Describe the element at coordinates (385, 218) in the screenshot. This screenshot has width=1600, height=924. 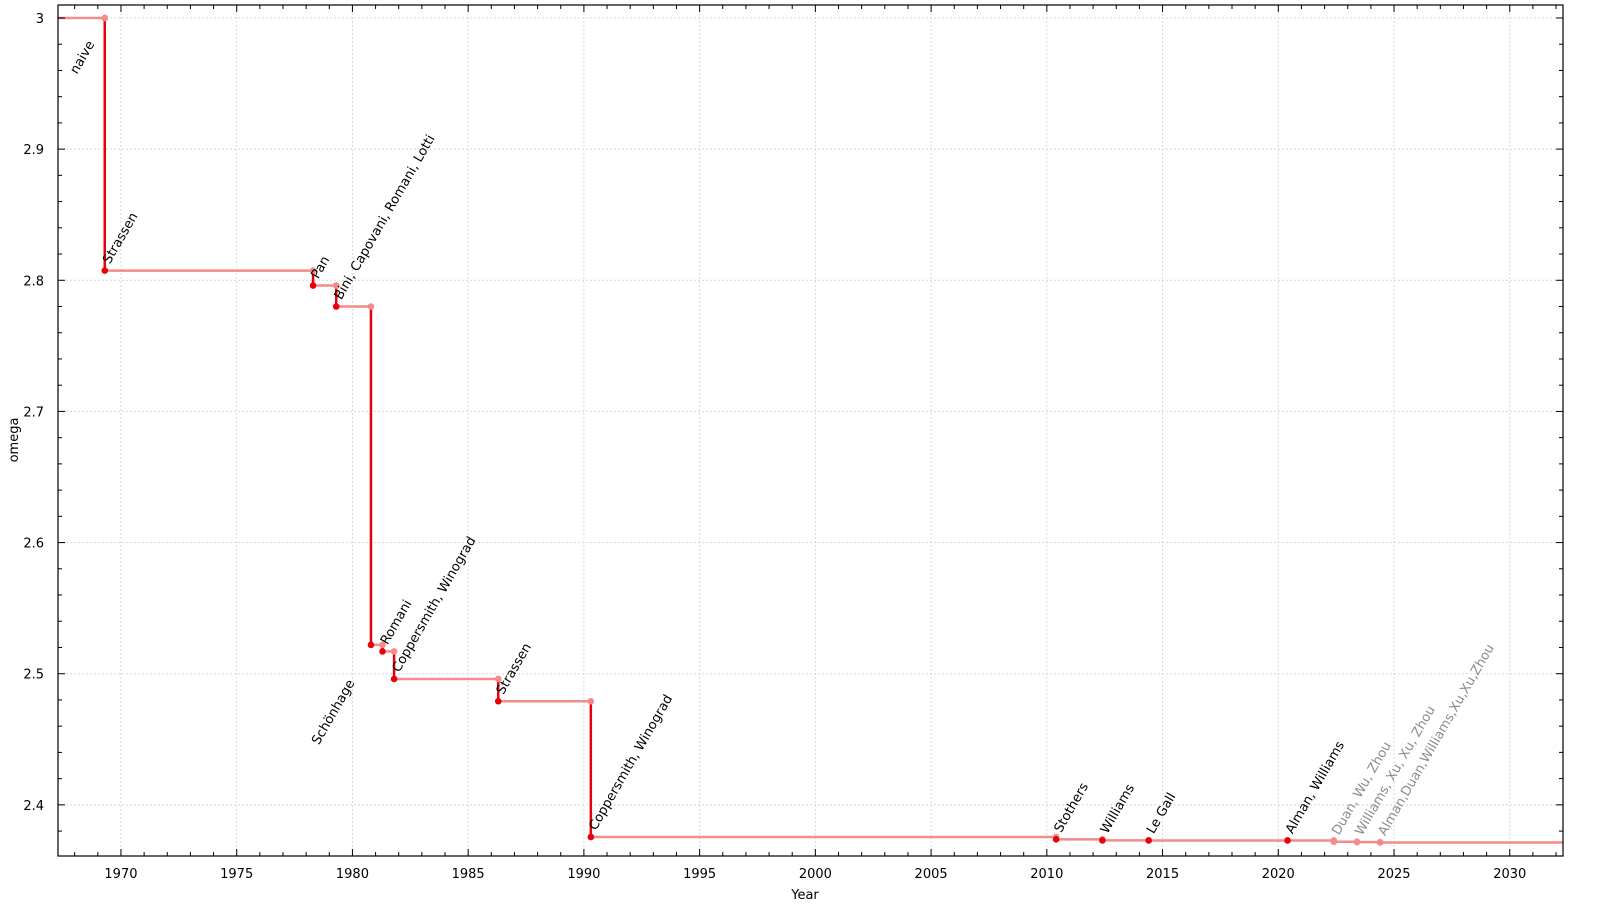
I see `point-label: Bini, Capovani, Romani, Lotti` at that location.